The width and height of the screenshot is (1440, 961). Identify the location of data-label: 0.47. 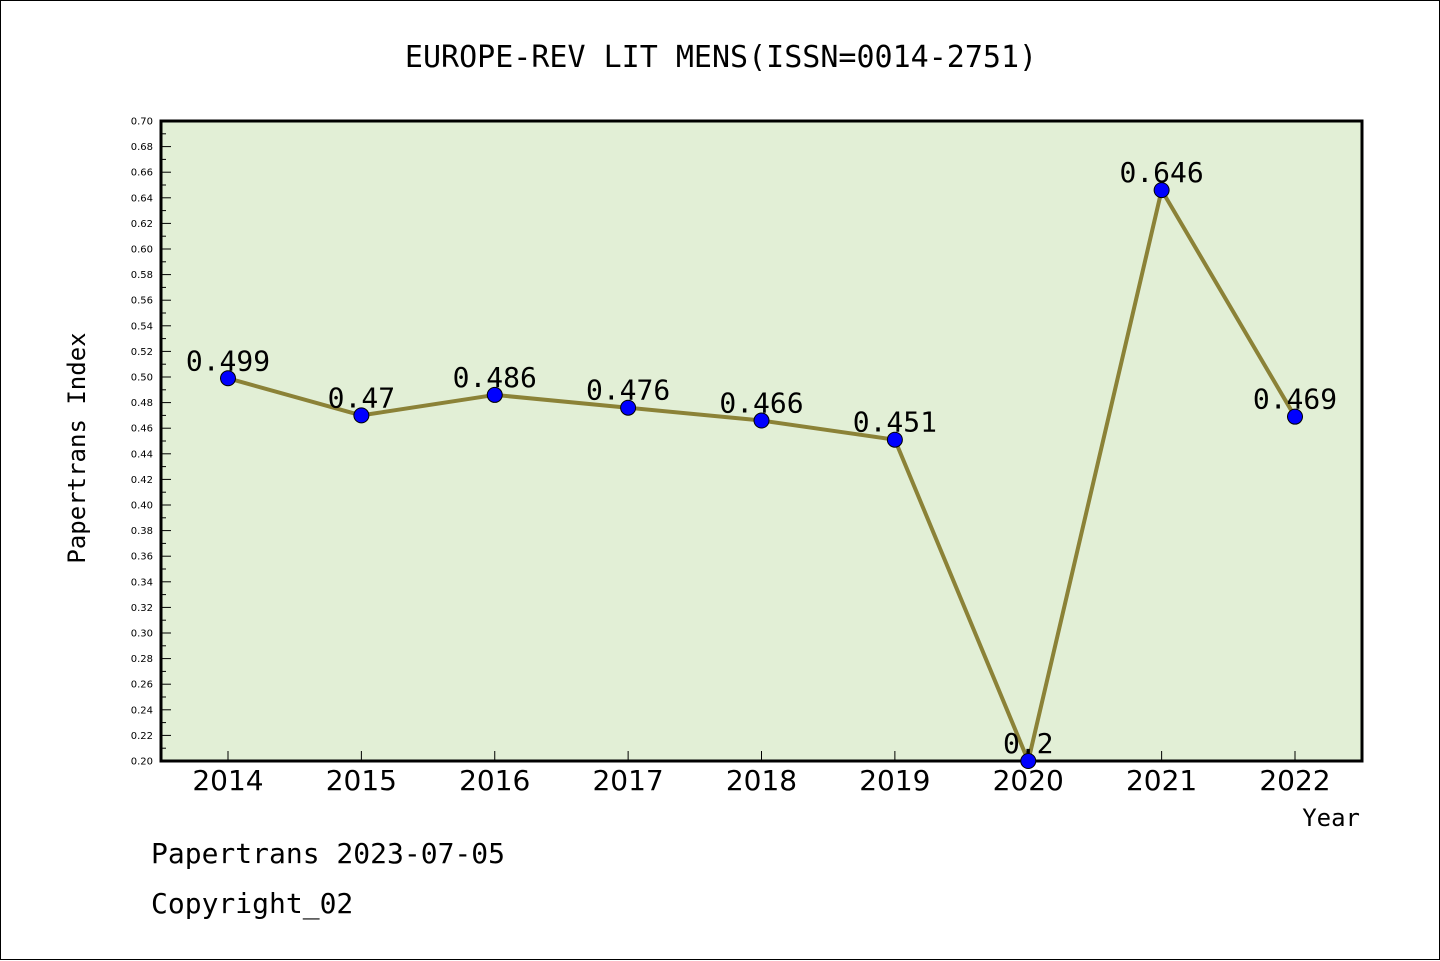
(361, 397).